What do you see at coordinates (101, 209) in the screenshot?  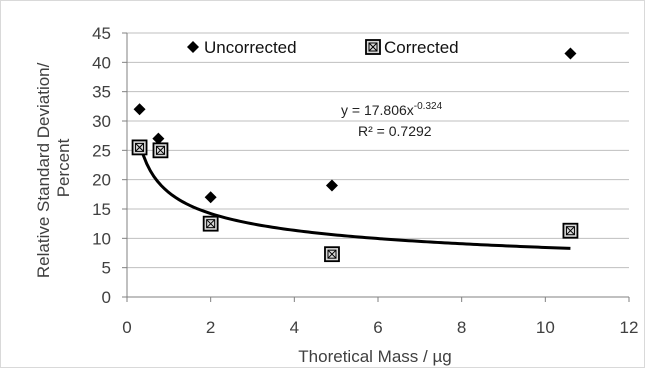 I see `y-tick-label-15: 15` at bounding box center [101, 209].